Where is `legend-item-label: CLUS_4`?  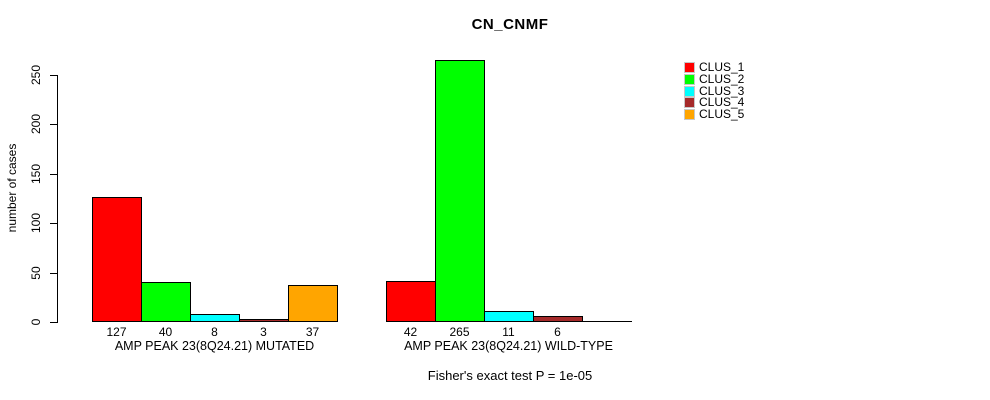
legend-item-label: CLUS_4 is located at coordinates (722, 102).